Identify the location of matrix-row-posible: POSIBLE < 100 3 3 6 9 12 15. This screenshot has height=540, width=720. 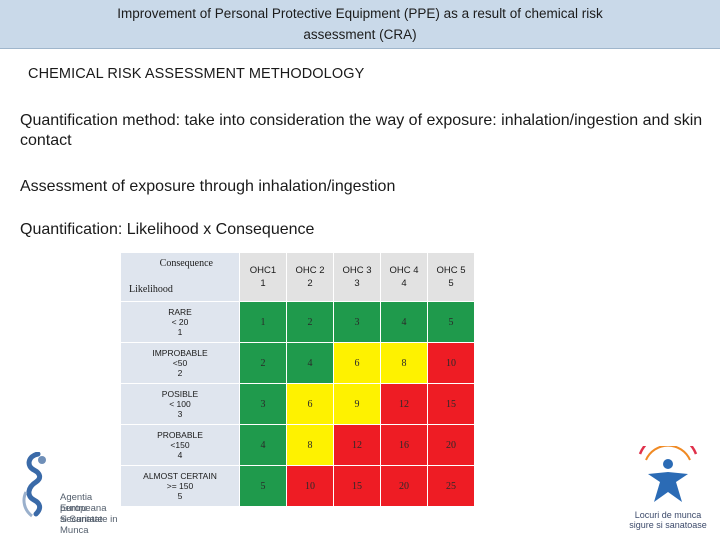
(297, 404).